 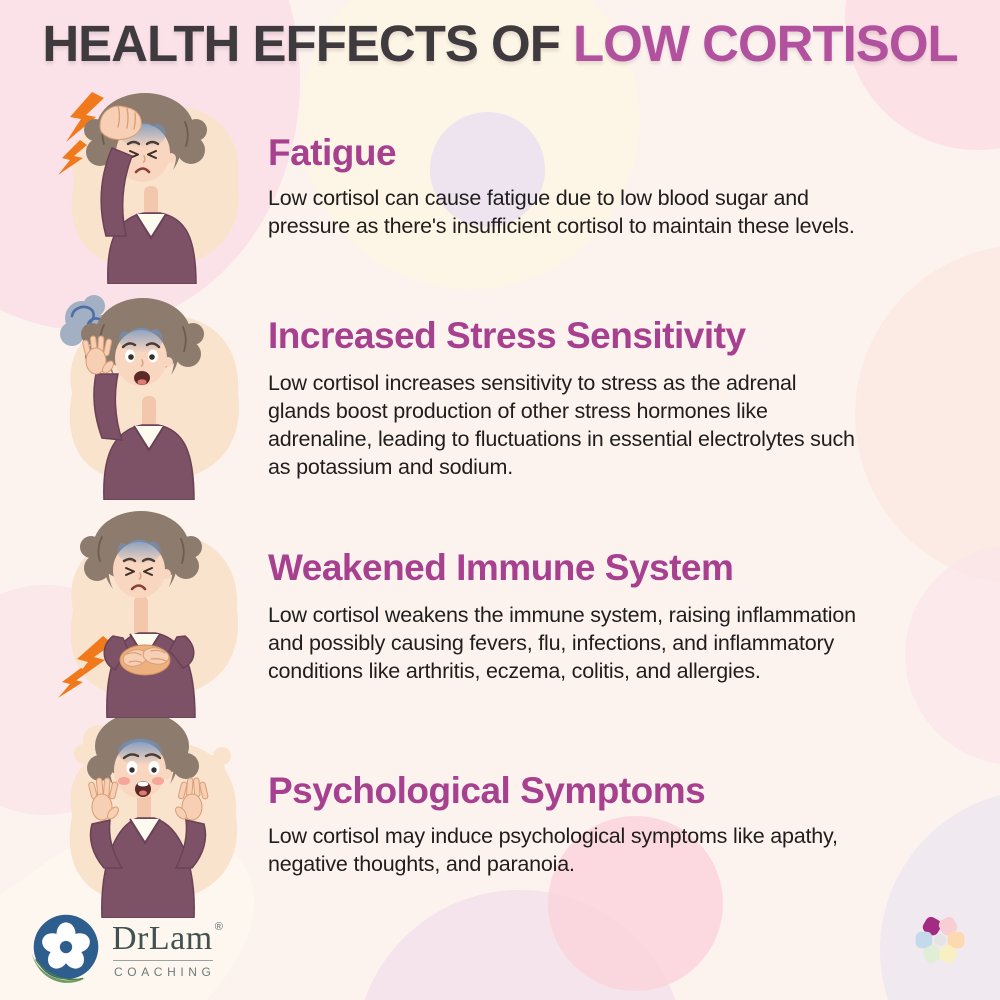 I want to click on title-highlight: LOW CORTISOL, so click(x=766, y=43).